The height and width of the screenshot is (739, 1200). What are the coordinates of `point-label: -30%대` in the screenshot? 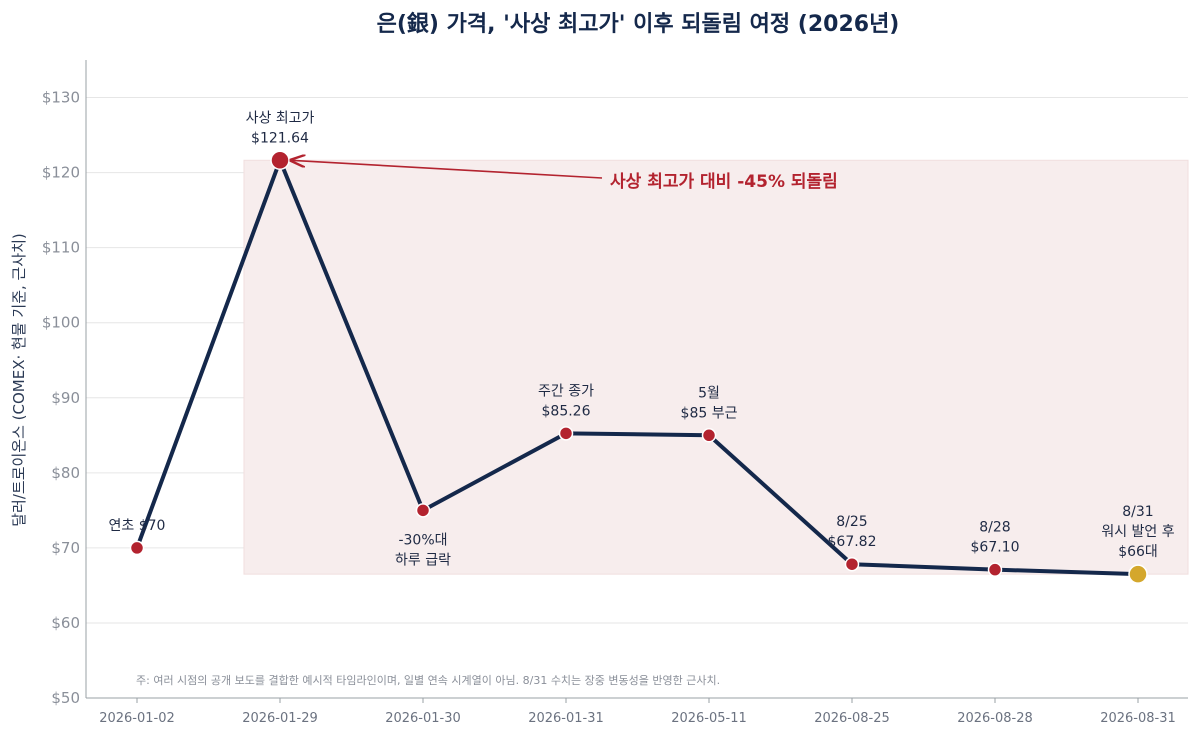 It's located at (422, 540).